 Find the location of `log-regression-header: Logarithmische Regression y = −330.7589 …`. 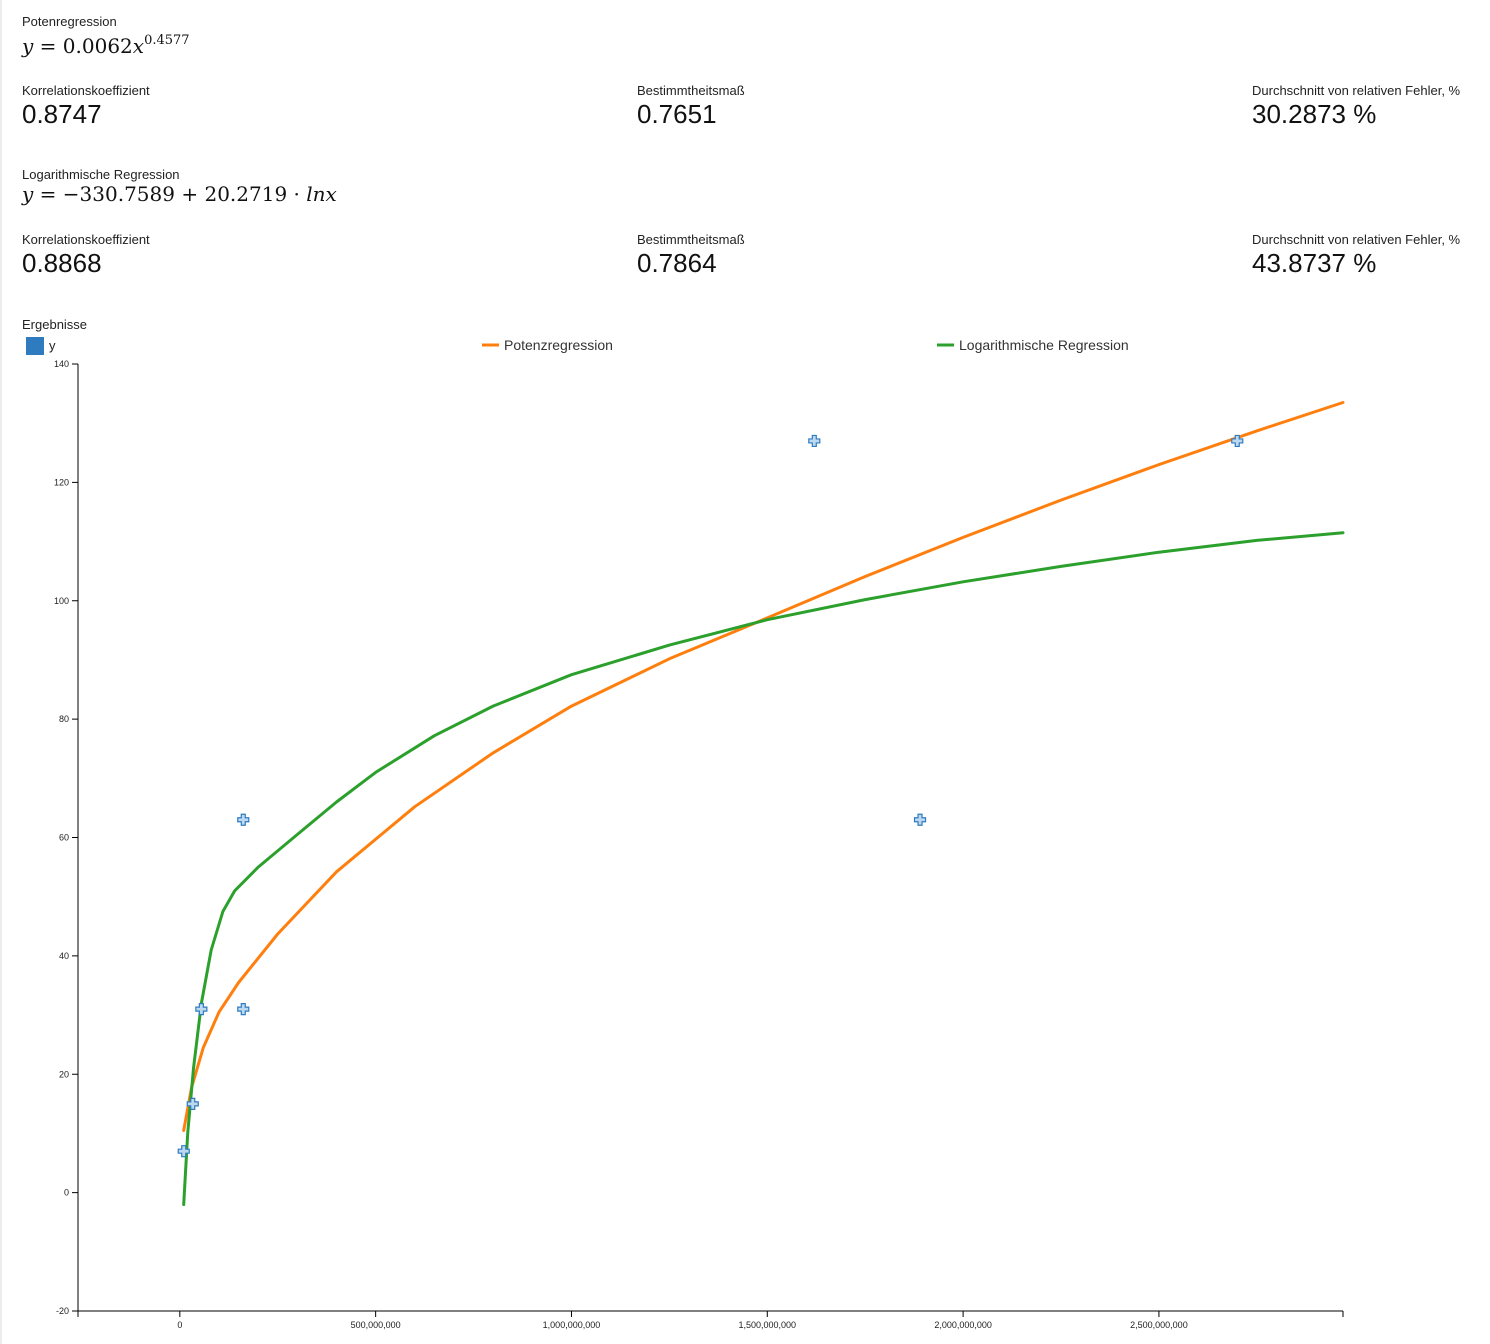

log-regression-header: Logarithmische Regression y = −330.7589 … is located at coordinates (746, 186).